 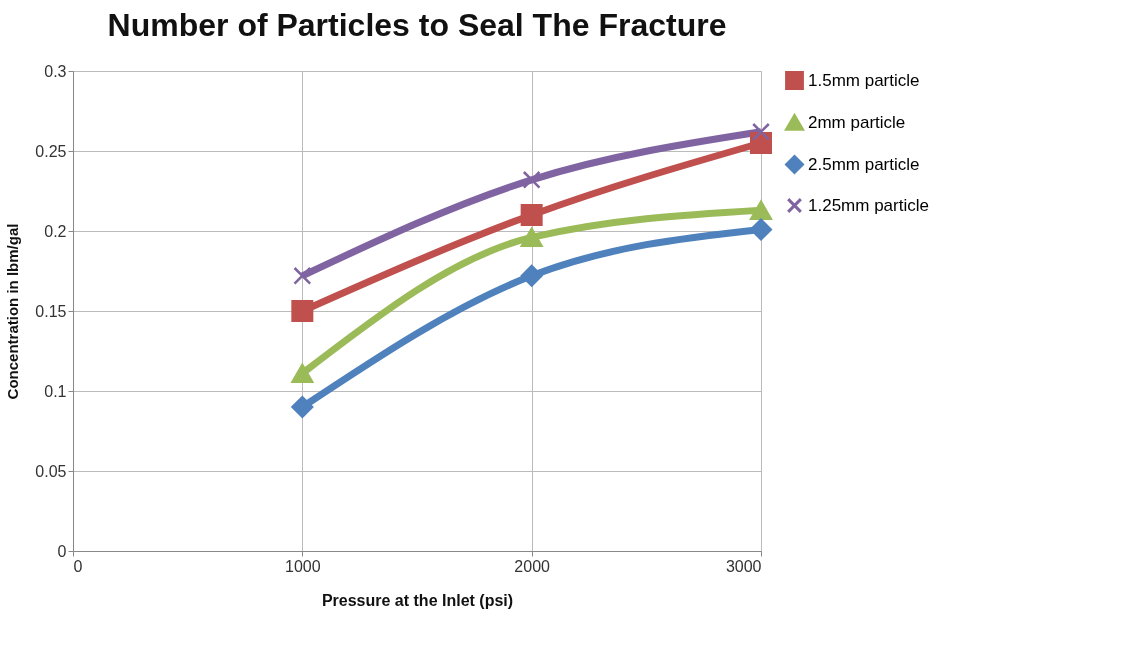 What do you see at coordinates (51, 151) in the screenshot?
I see `y-tick-label: 0.25` at bounding box center [51, 151].